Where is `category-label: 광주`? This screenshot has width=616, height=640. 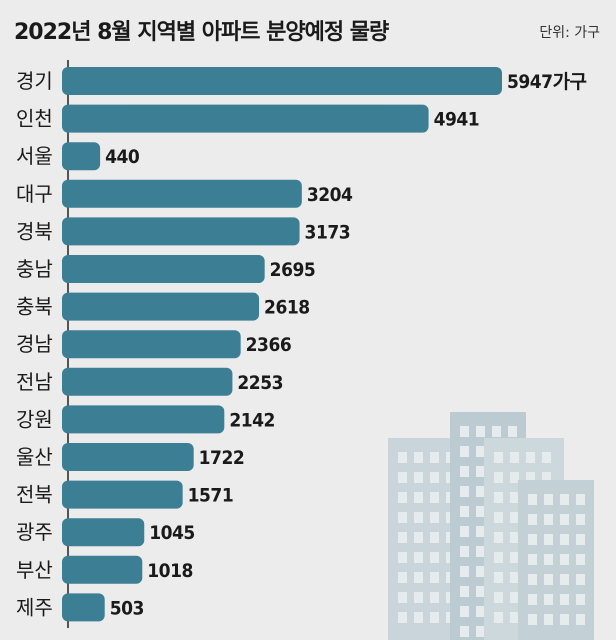 category-label: 광주 is located at coordinates (34, 532).